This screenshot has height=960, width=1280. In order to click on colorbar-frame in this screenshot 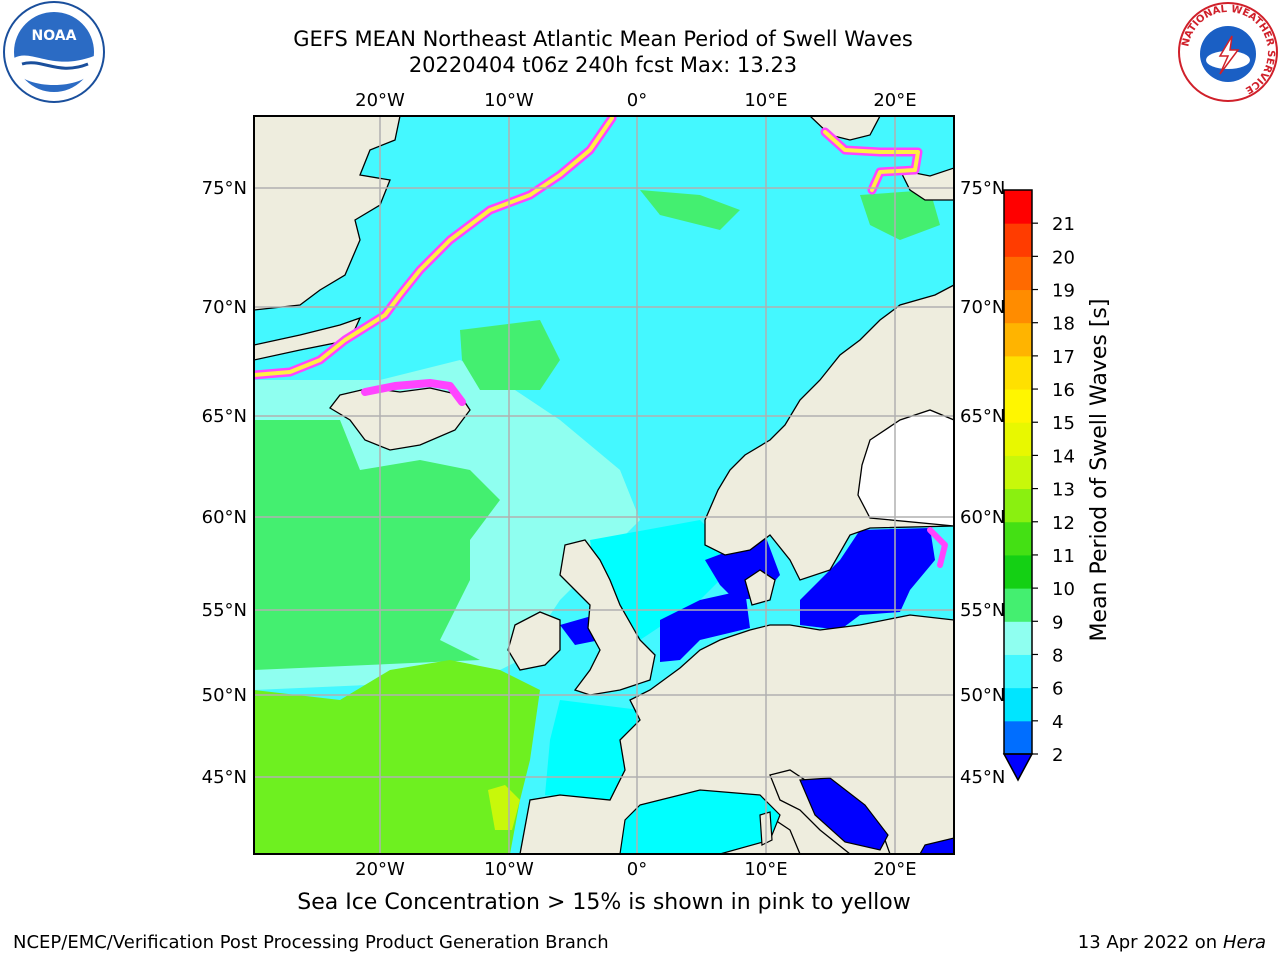, I will do `click(1018, 472)`.